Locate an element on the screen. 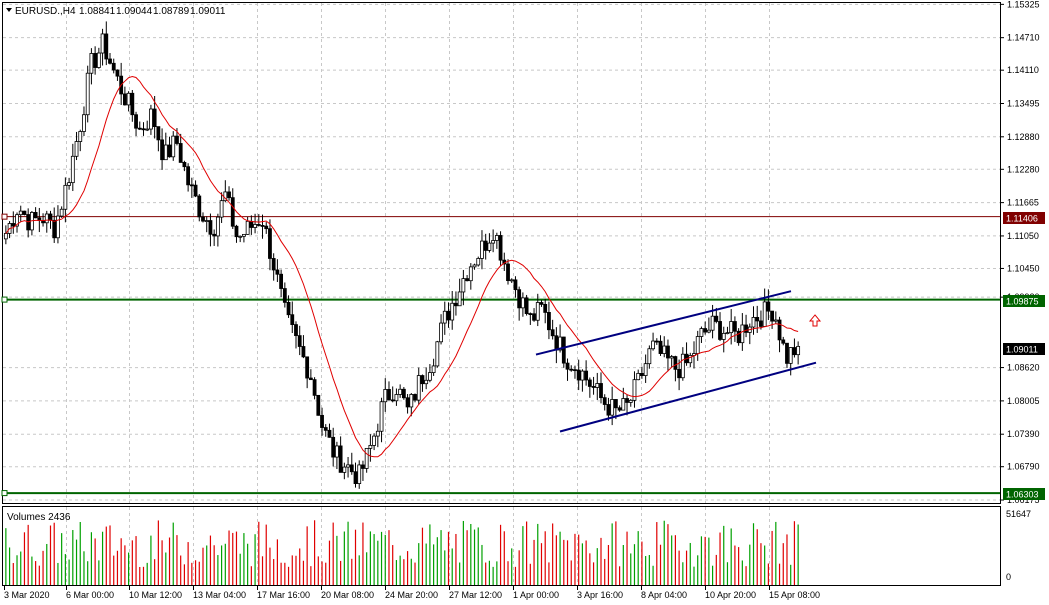 Image resolution: width=1049 pixels, height=605 pixels. price-tick-label: 1.11665 is located at coordinates (1023, 203).